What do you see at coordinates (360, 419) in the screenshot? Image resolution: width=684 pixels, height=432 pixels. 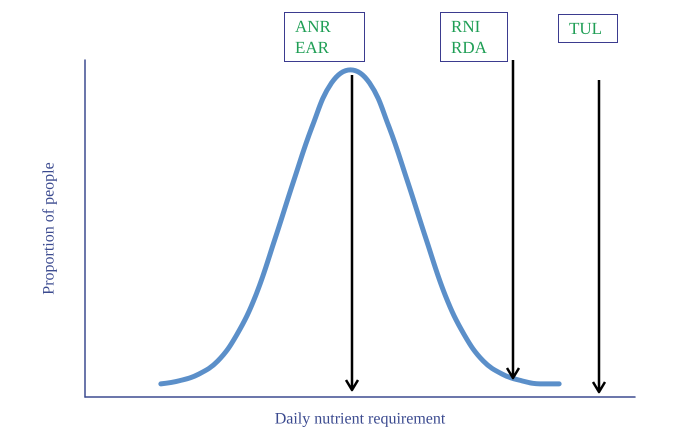 I see `x-axis-title: Daily nutrient requirement` at bounding box center [360, 419].